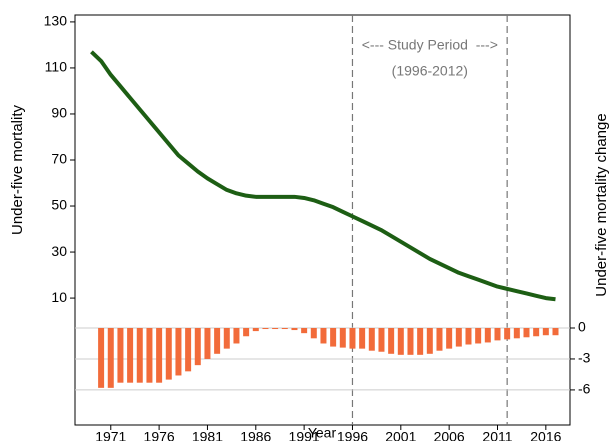 The height and width of the screenshot is (446, 616). What do you see at coordinates (17, 169) in the screenshot?
I see `y-axis-label: Under-five mortality` at bounding box center [17, 169].